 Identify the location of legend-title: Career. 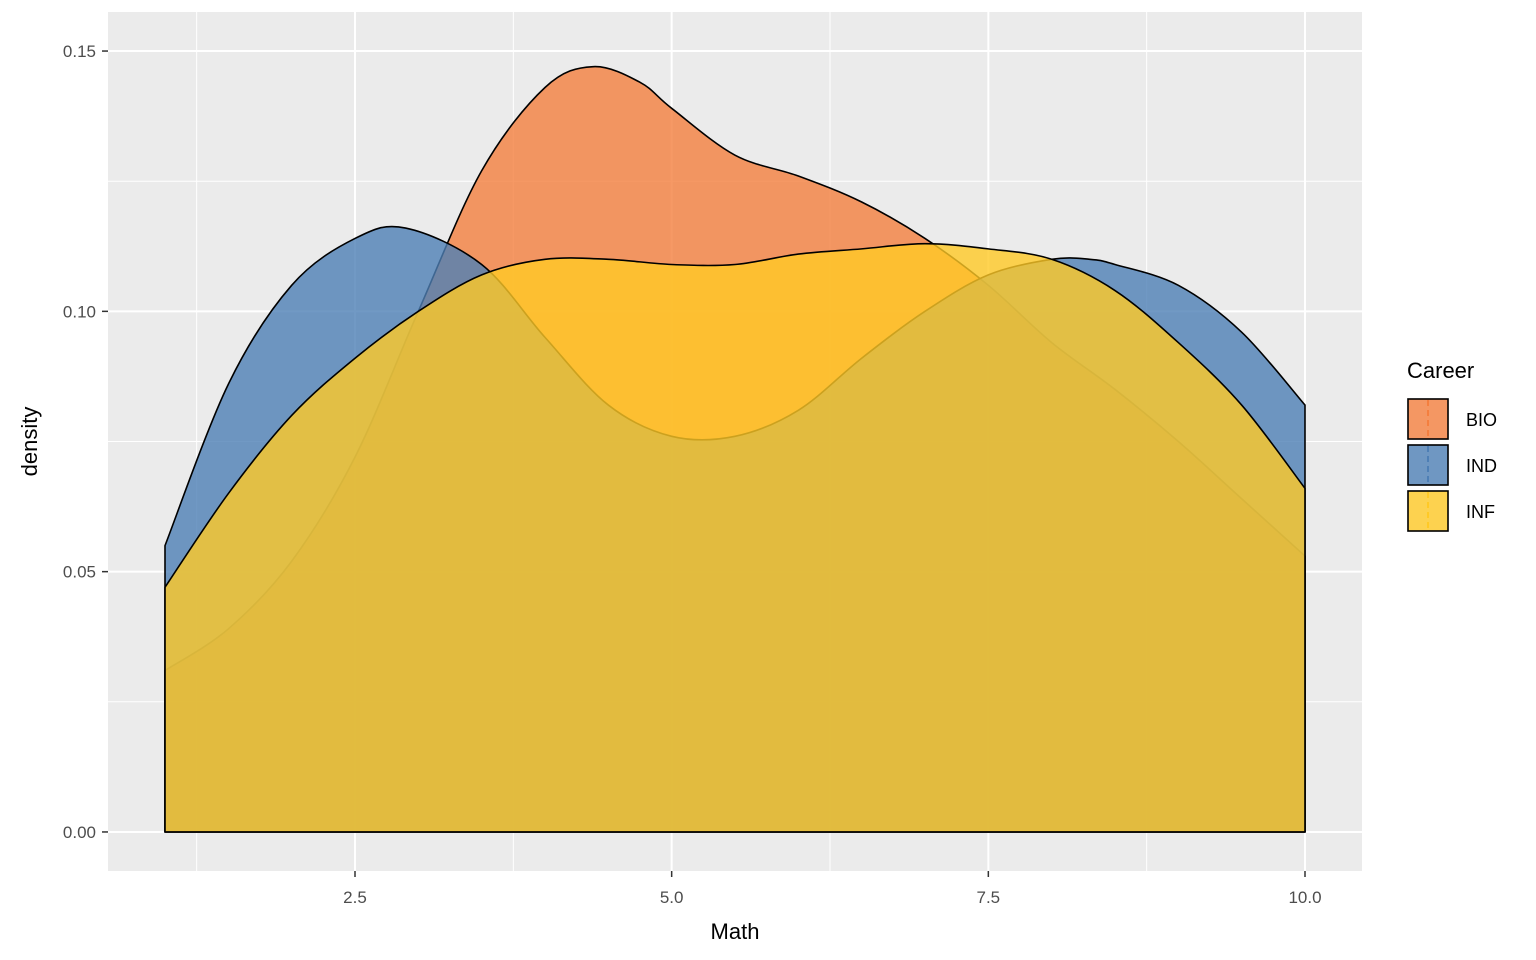
(1440, 370).